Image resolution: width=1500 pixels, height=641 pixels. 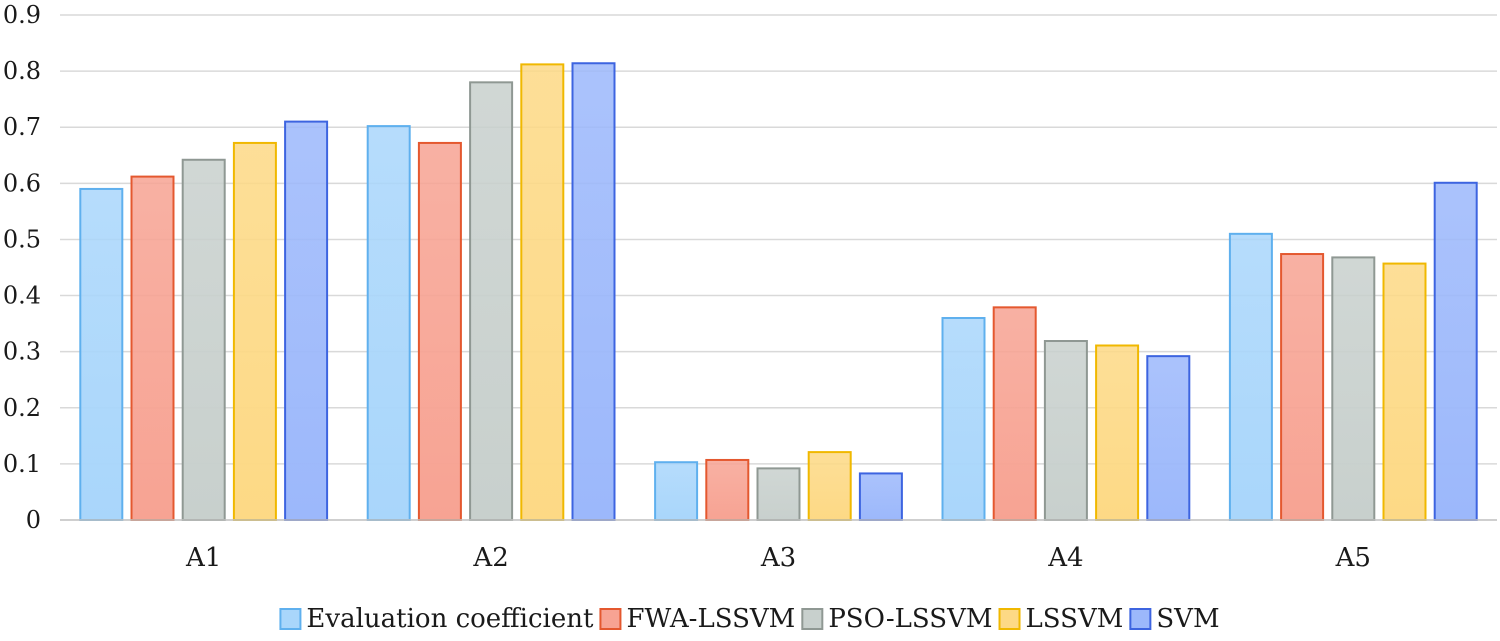 I want to click on legend-label: PSO-LSSVM, so click(x=910, y=619).